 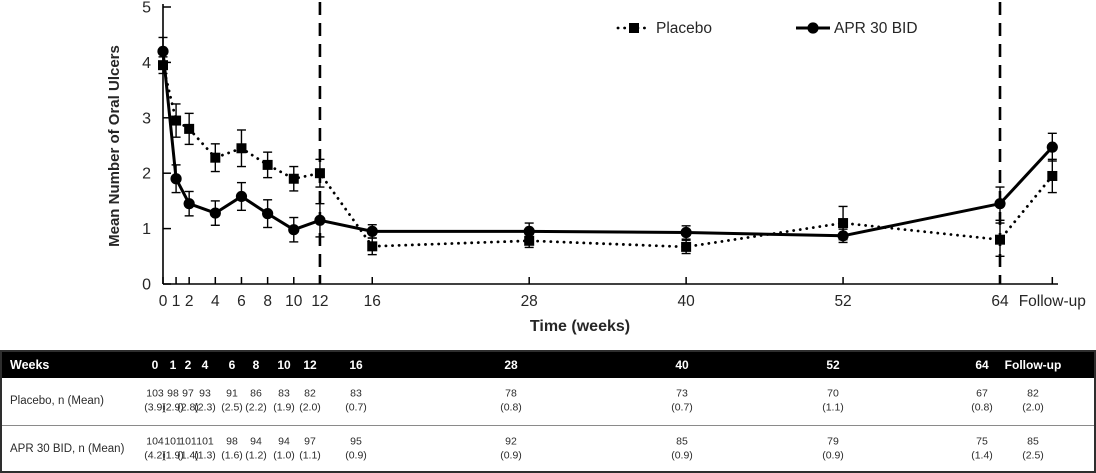 What do you see at coordinates (842, 301) in the screenshot?
I see `x-tick-label: 52` at bounding box center [842, 301].